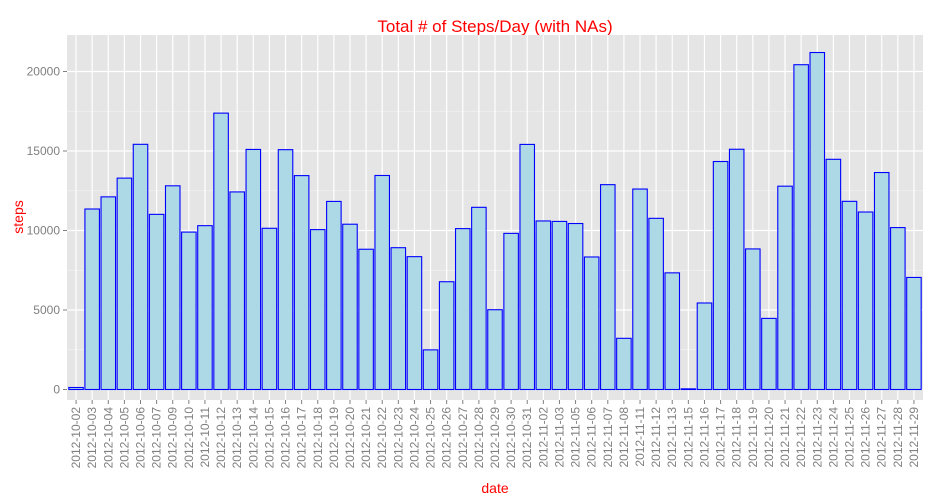 This screenshot has height=504, width=936. I want to click on x-tick-label: 2012-11-26, so click(866, 437).